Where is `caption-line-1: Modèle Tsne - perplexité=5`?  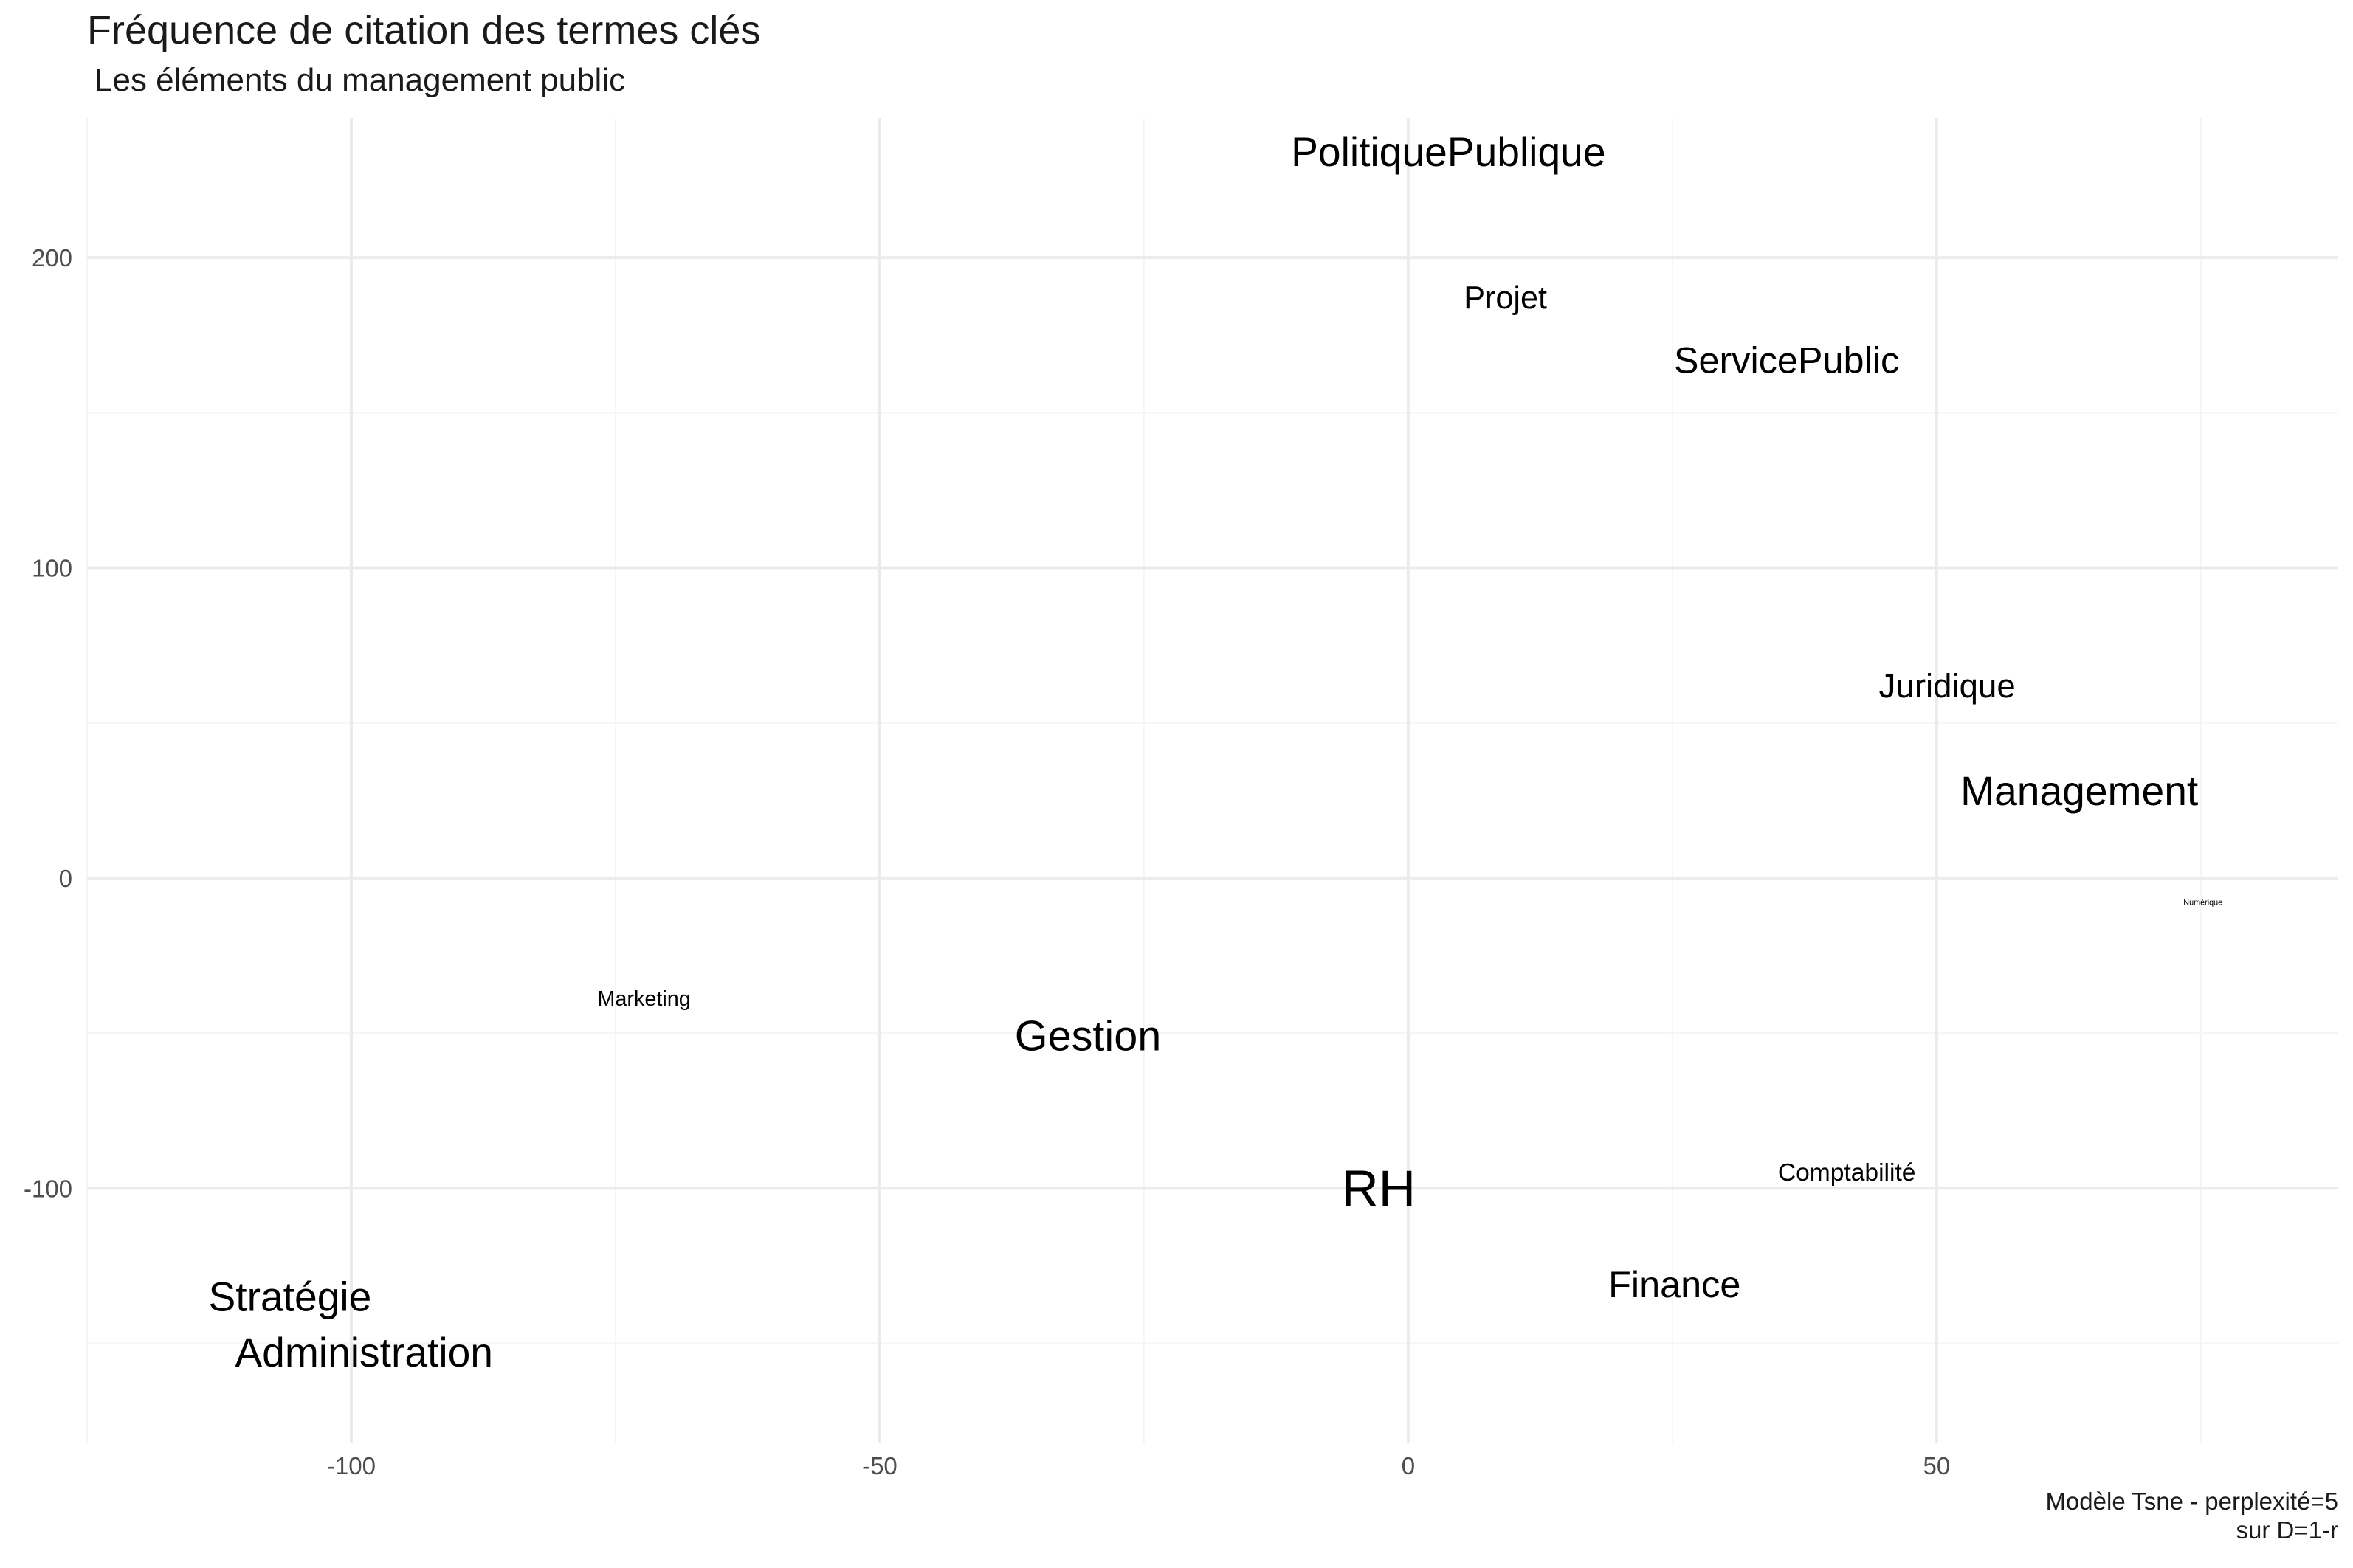
caption-line-1: Modèle Tsne - perplexité=5 is located at coordinates (2191, 1501).